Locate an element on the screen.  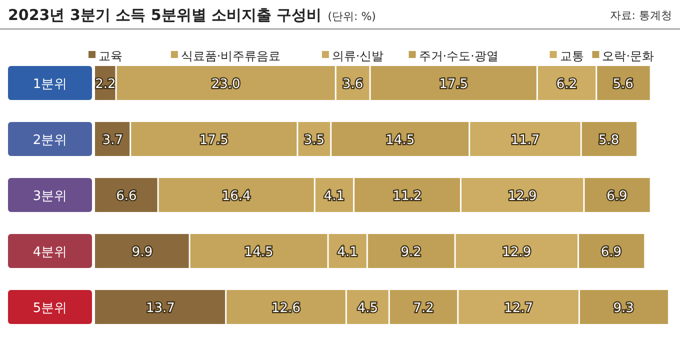
data-label: 12.7 is located at coordinates (519, 308).